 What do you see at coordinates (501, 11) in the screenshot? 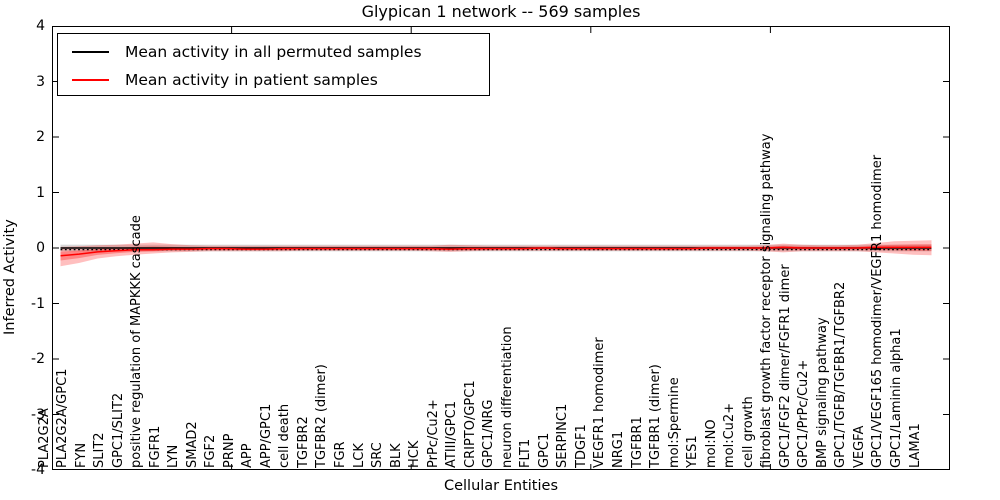
I see `chart-title: Glypican 1 network -- 569 samples` at bounding box center [501, 11].